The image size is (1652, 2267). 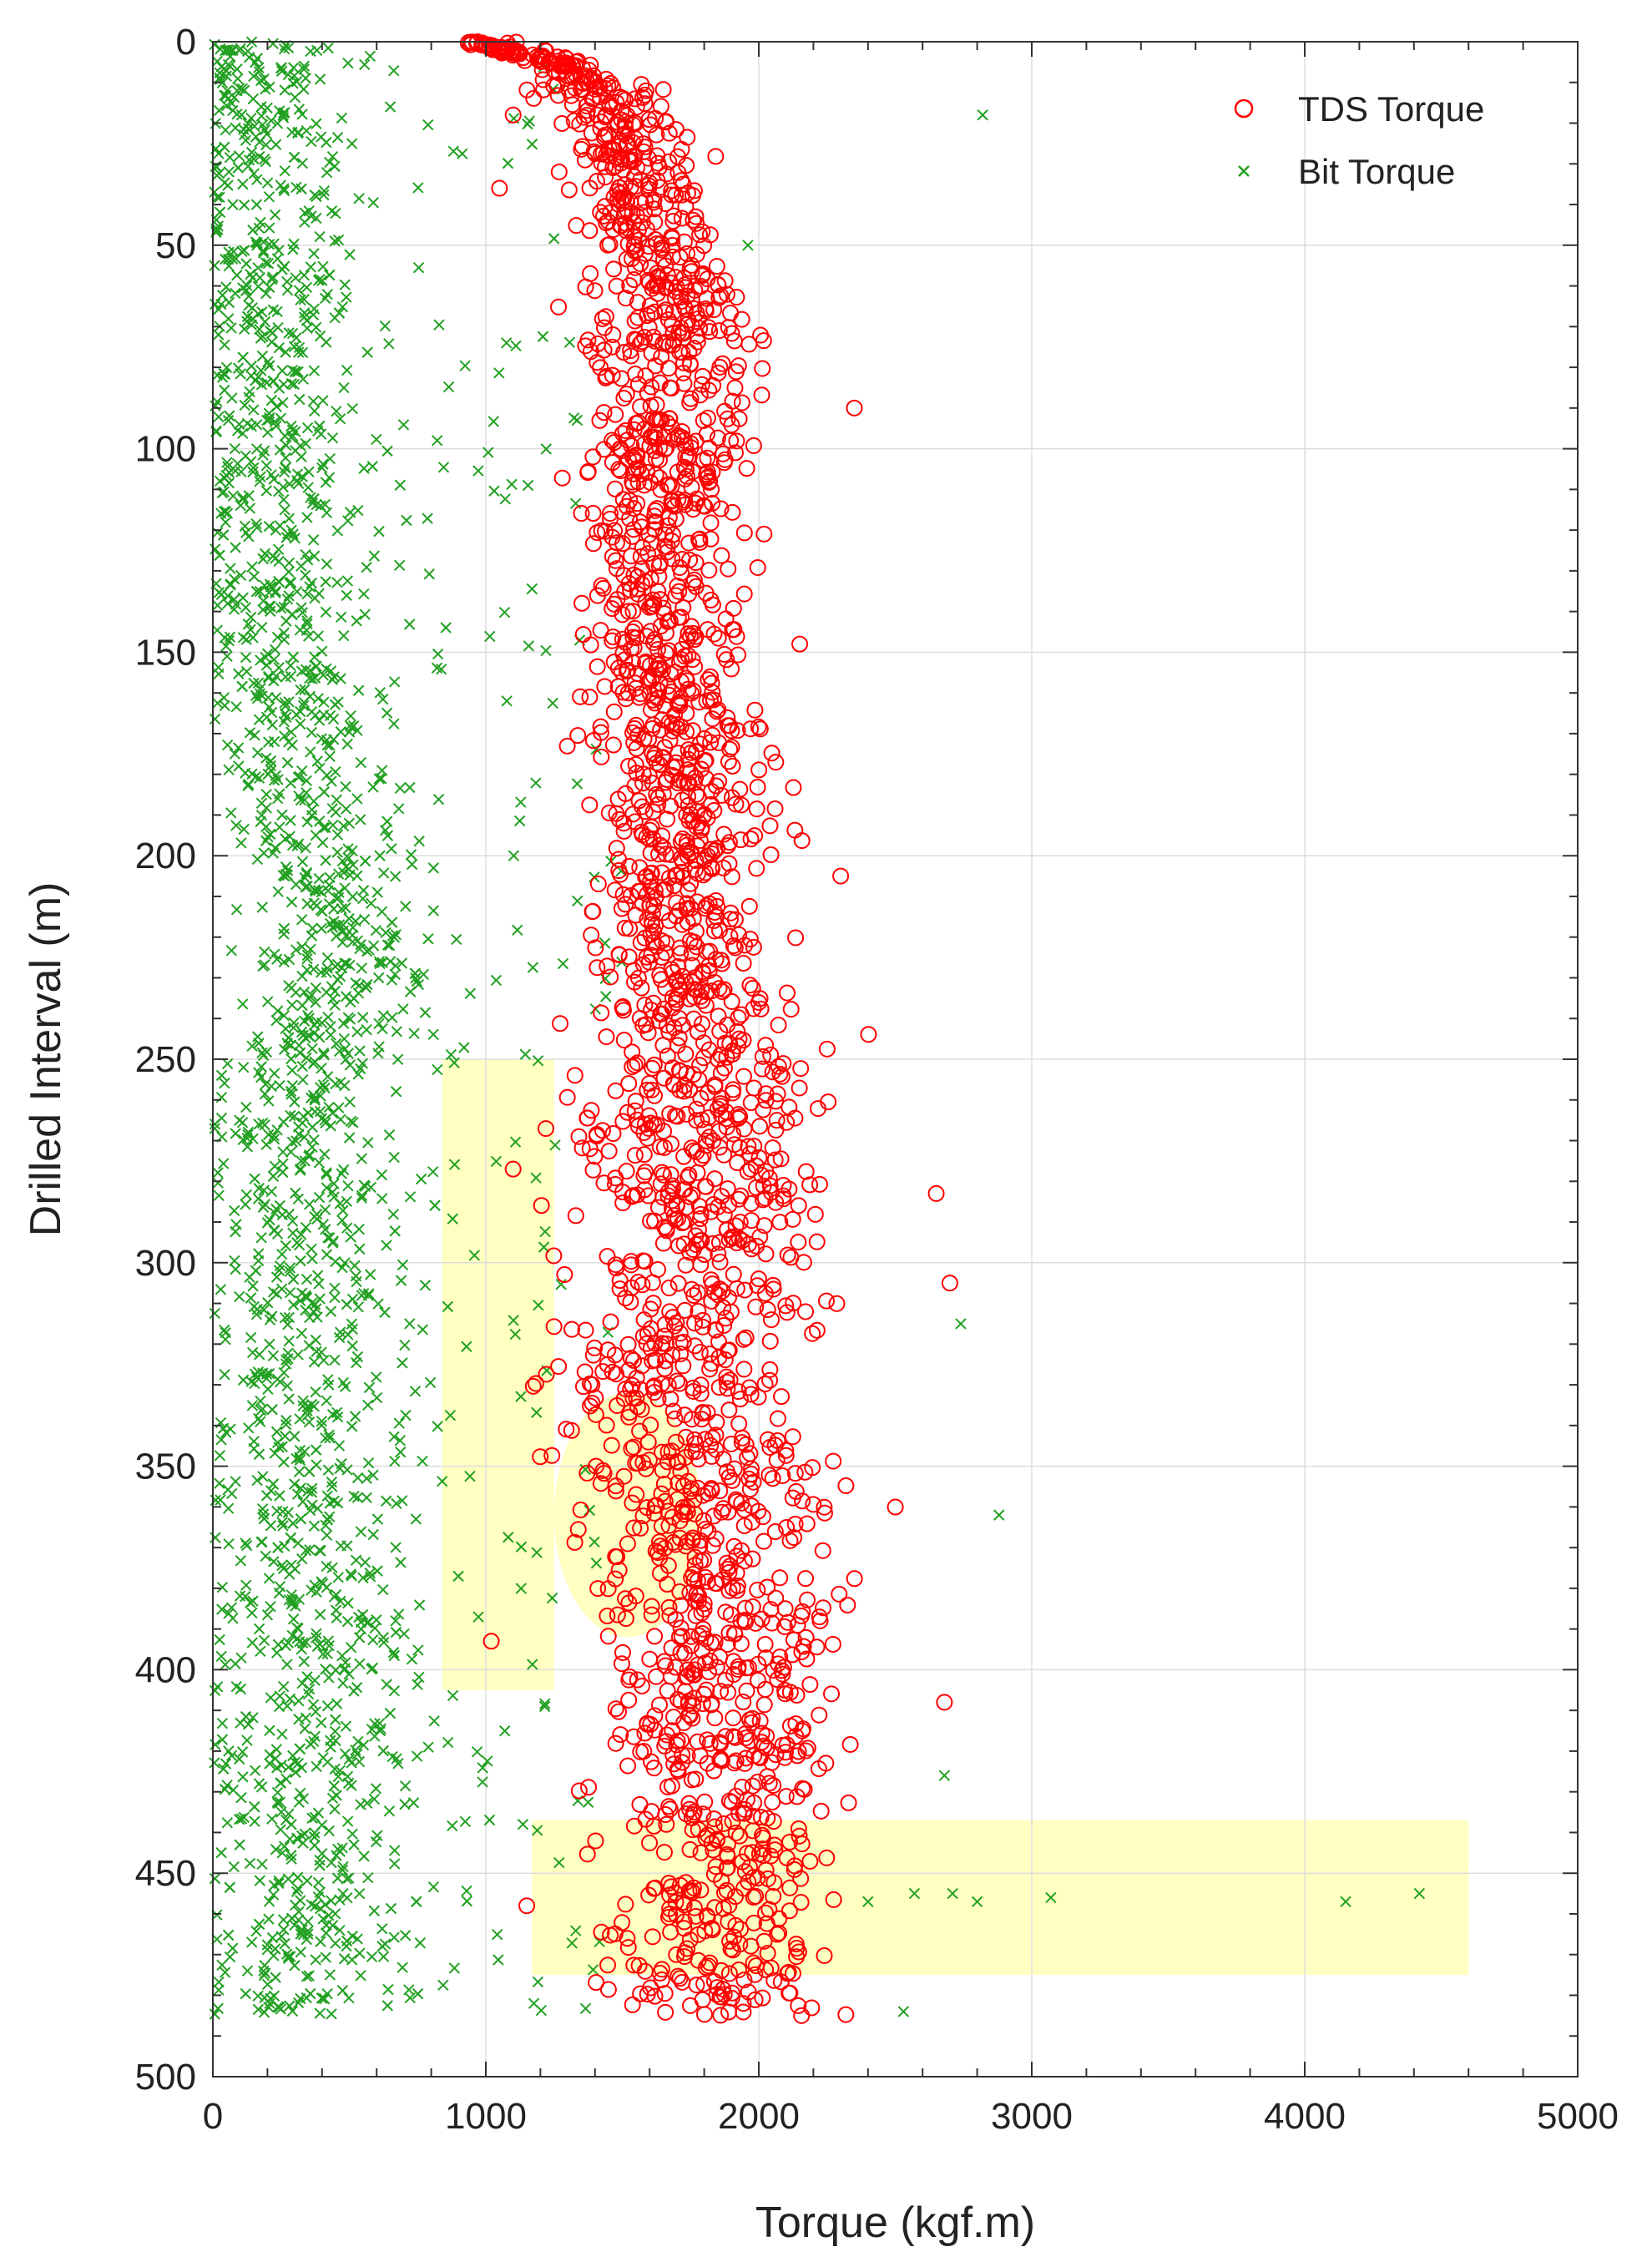 I want to click on x-tick-label: 5000, so click(x=1578, y=2116).